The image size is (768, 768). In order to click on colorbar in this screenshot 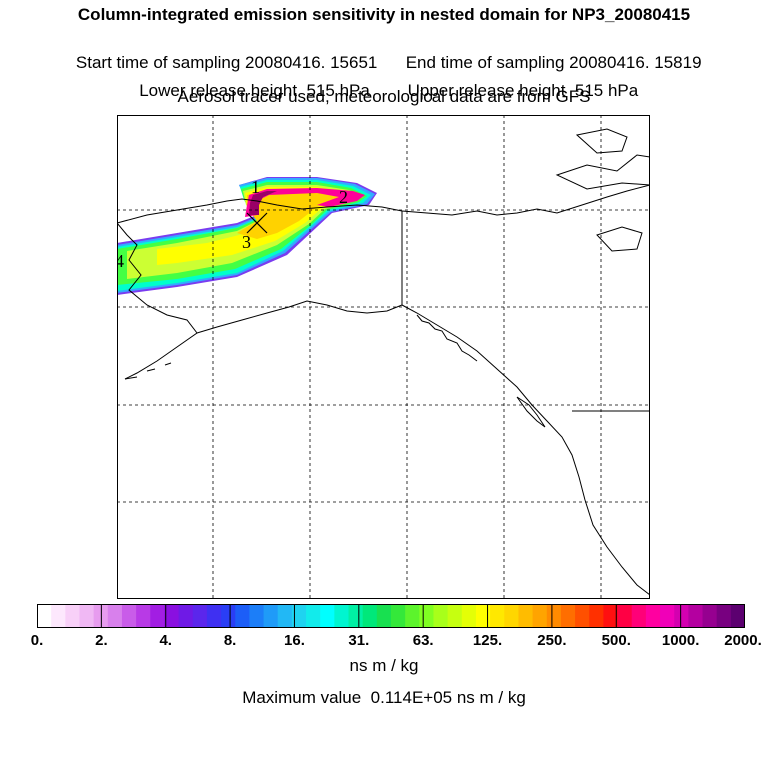, I will do `click(391, 616)`.